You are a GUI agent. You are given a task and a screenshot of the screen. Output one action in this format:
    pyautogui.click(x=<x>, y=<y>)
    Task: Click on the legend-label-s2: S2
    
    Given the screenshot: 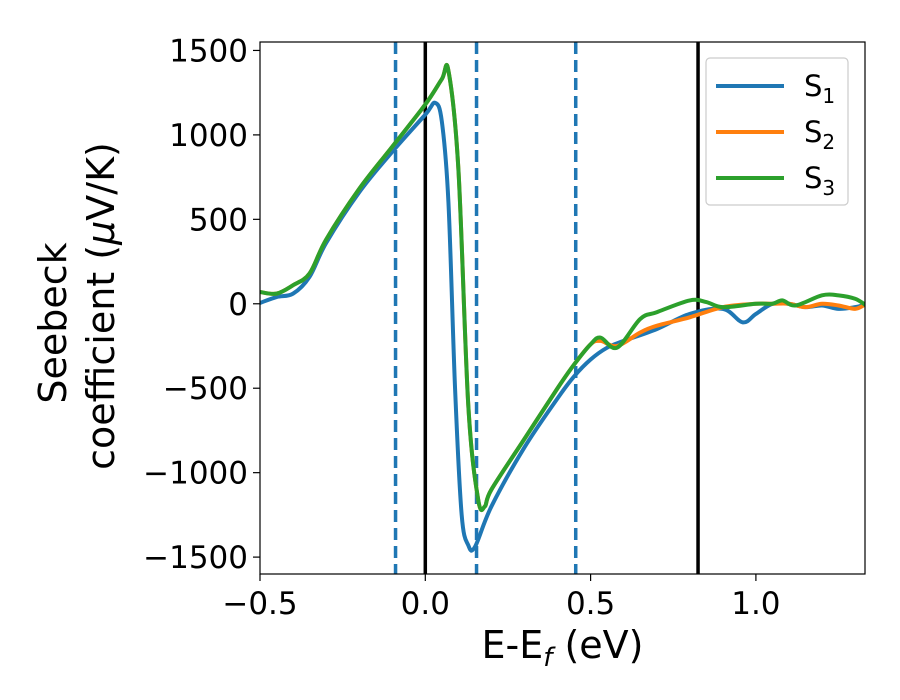 What is the action you would take?
    pyautogui.click(x=819, y=134)
    